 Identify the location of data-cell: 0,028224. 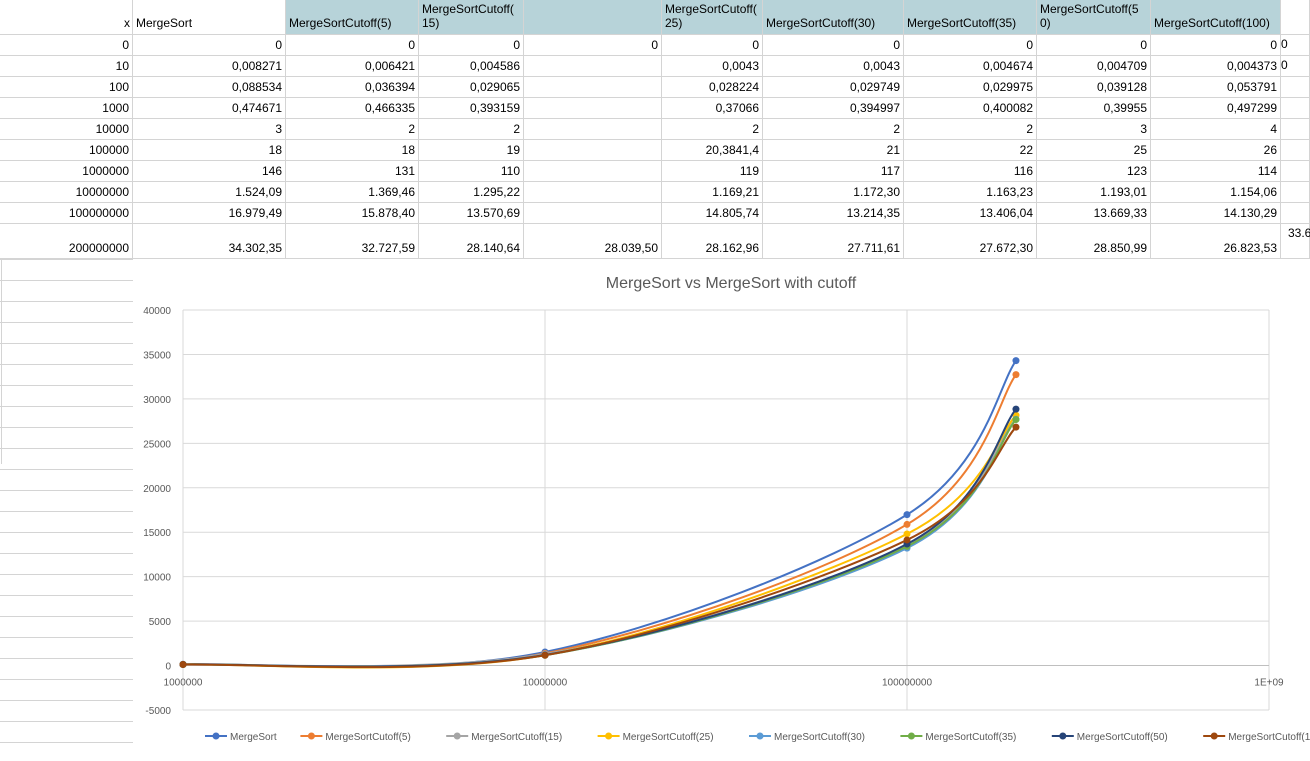
(712, 87).